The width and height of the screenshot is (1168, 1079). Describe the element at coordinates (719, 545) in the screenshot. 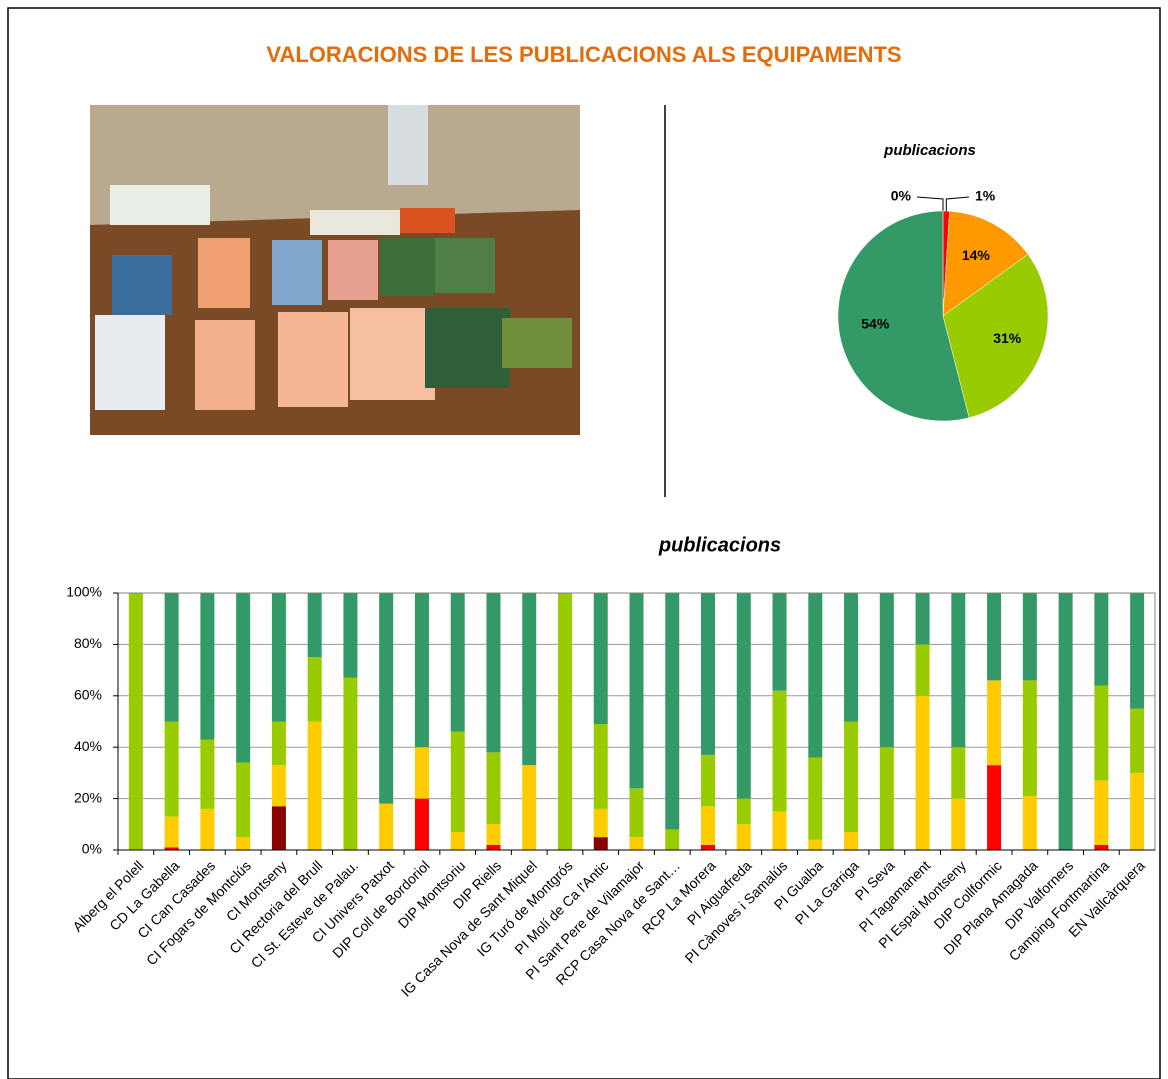

I see `chart-title: publicacions` at that location.